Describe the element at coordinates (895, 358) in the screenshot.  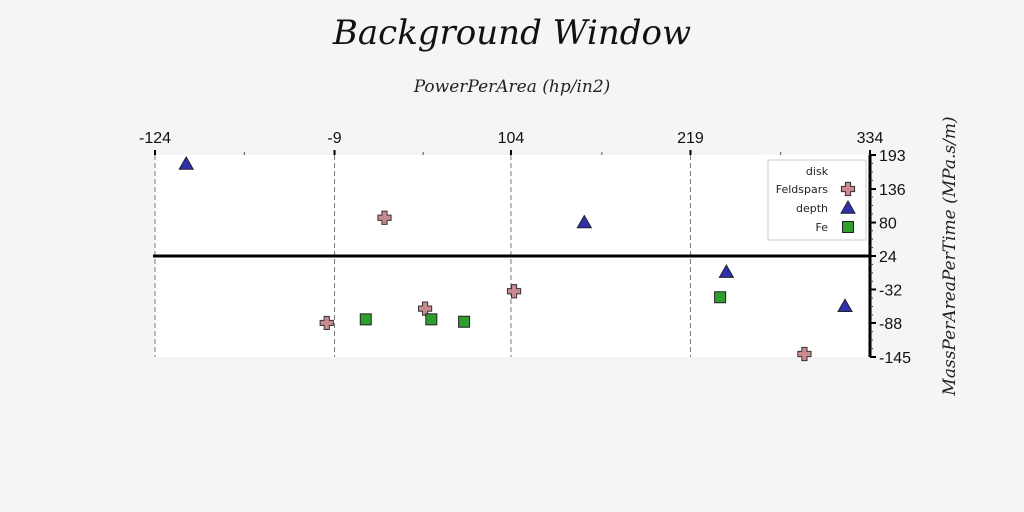
I see `y-tick-label: -145` at that location.